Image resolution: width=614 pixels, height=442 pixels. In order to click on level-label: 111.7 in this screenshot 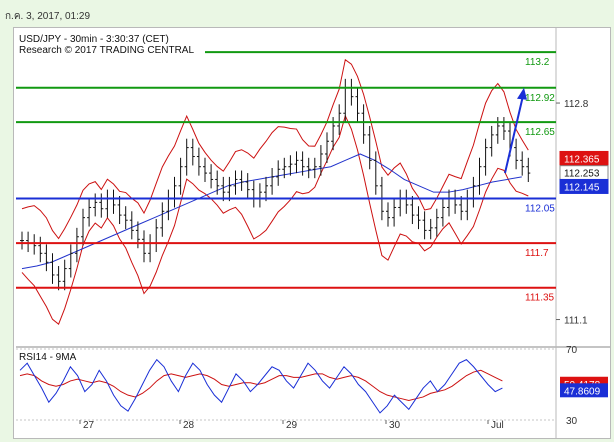, I will do `click(537, 253)`.